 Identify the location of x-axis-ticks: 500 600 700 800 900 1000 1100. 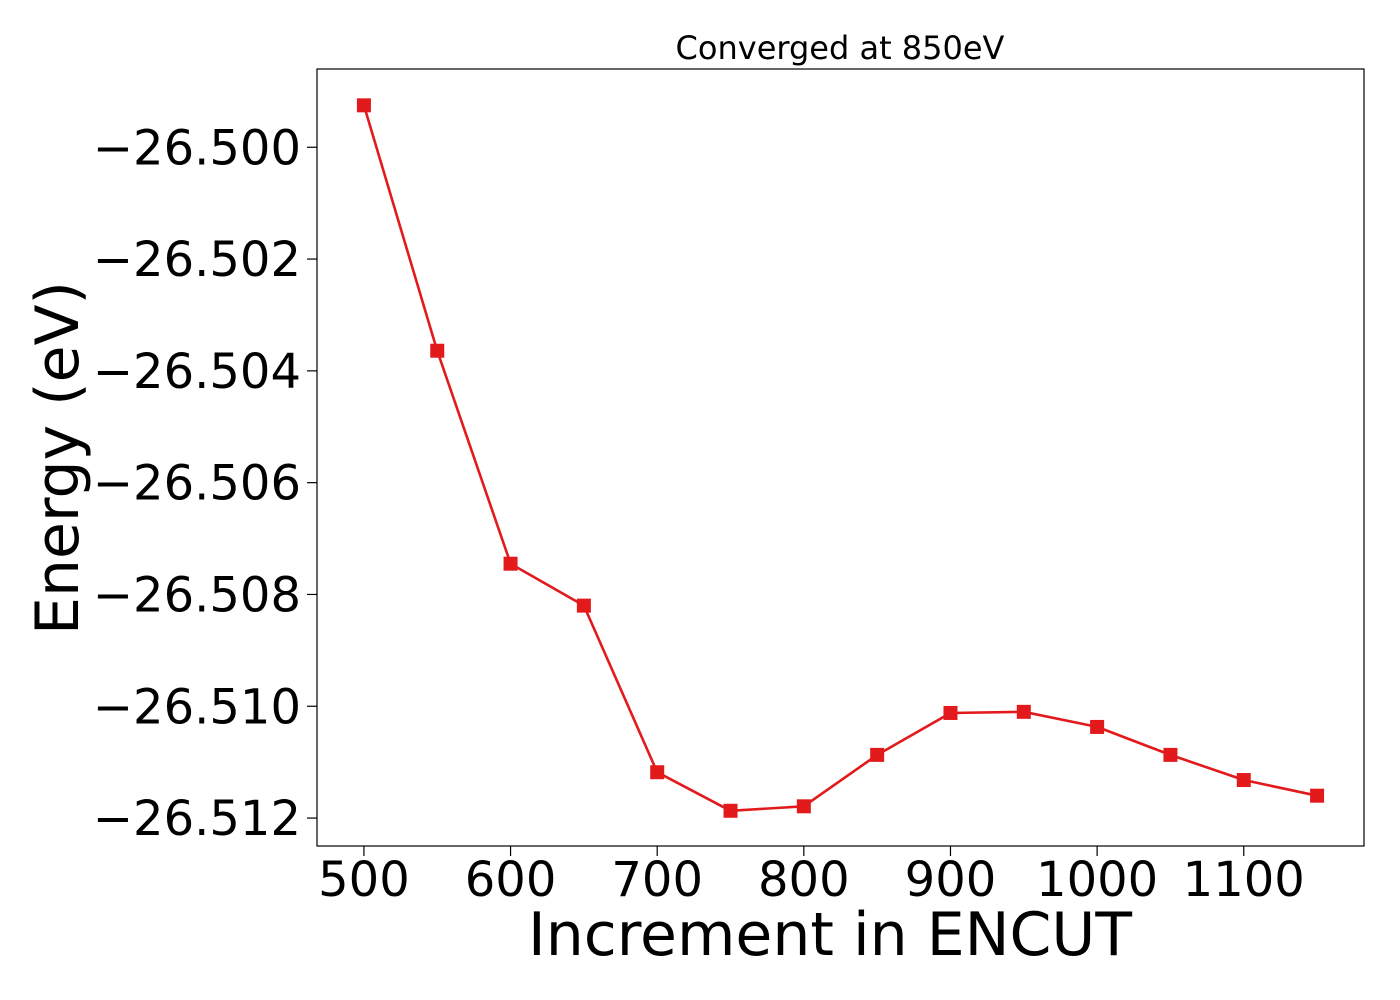
(811, 877).